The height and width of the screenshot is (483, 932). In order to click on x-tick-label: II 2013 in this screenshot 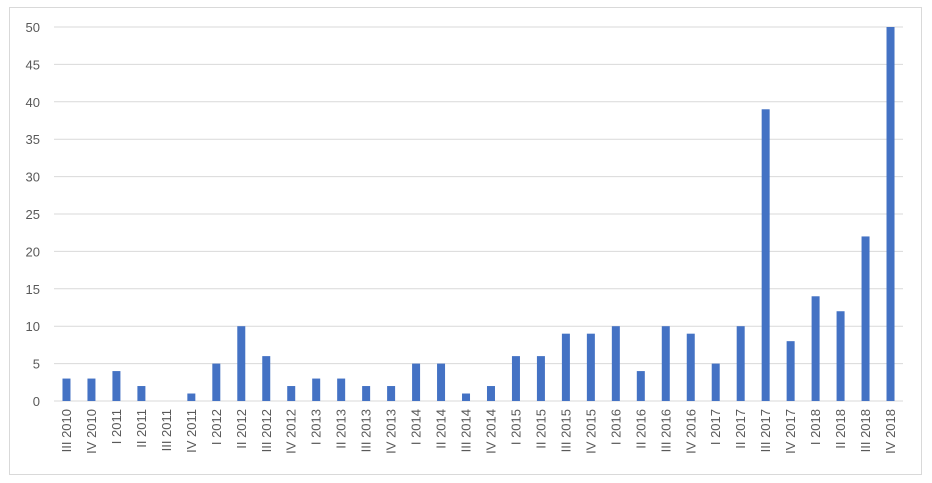, I will do `click(341, 429)`.